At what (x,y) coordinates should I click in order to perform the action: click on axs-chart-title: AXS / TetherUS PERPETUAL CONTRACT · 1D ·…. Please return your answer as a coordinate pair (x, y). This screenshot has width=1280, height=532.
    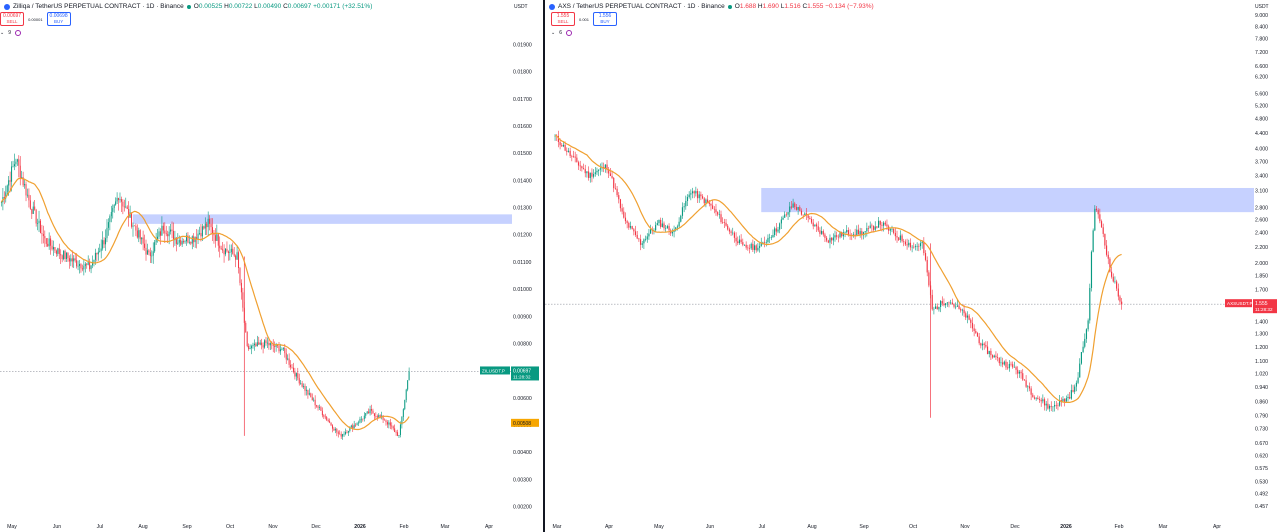
    Looking at the image, I should click on (641, 6).